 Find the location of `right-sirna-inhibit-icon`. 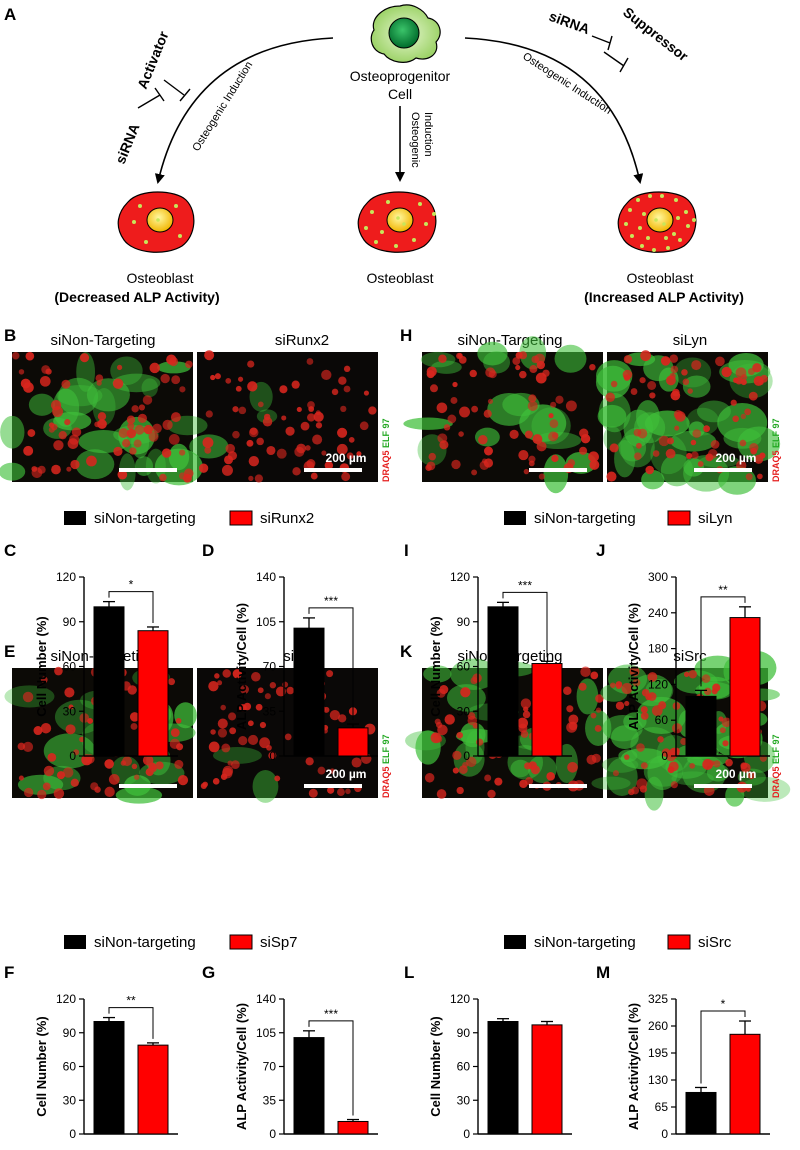

right-sirna-inhibit-icon is located at coordinates (602, 43).